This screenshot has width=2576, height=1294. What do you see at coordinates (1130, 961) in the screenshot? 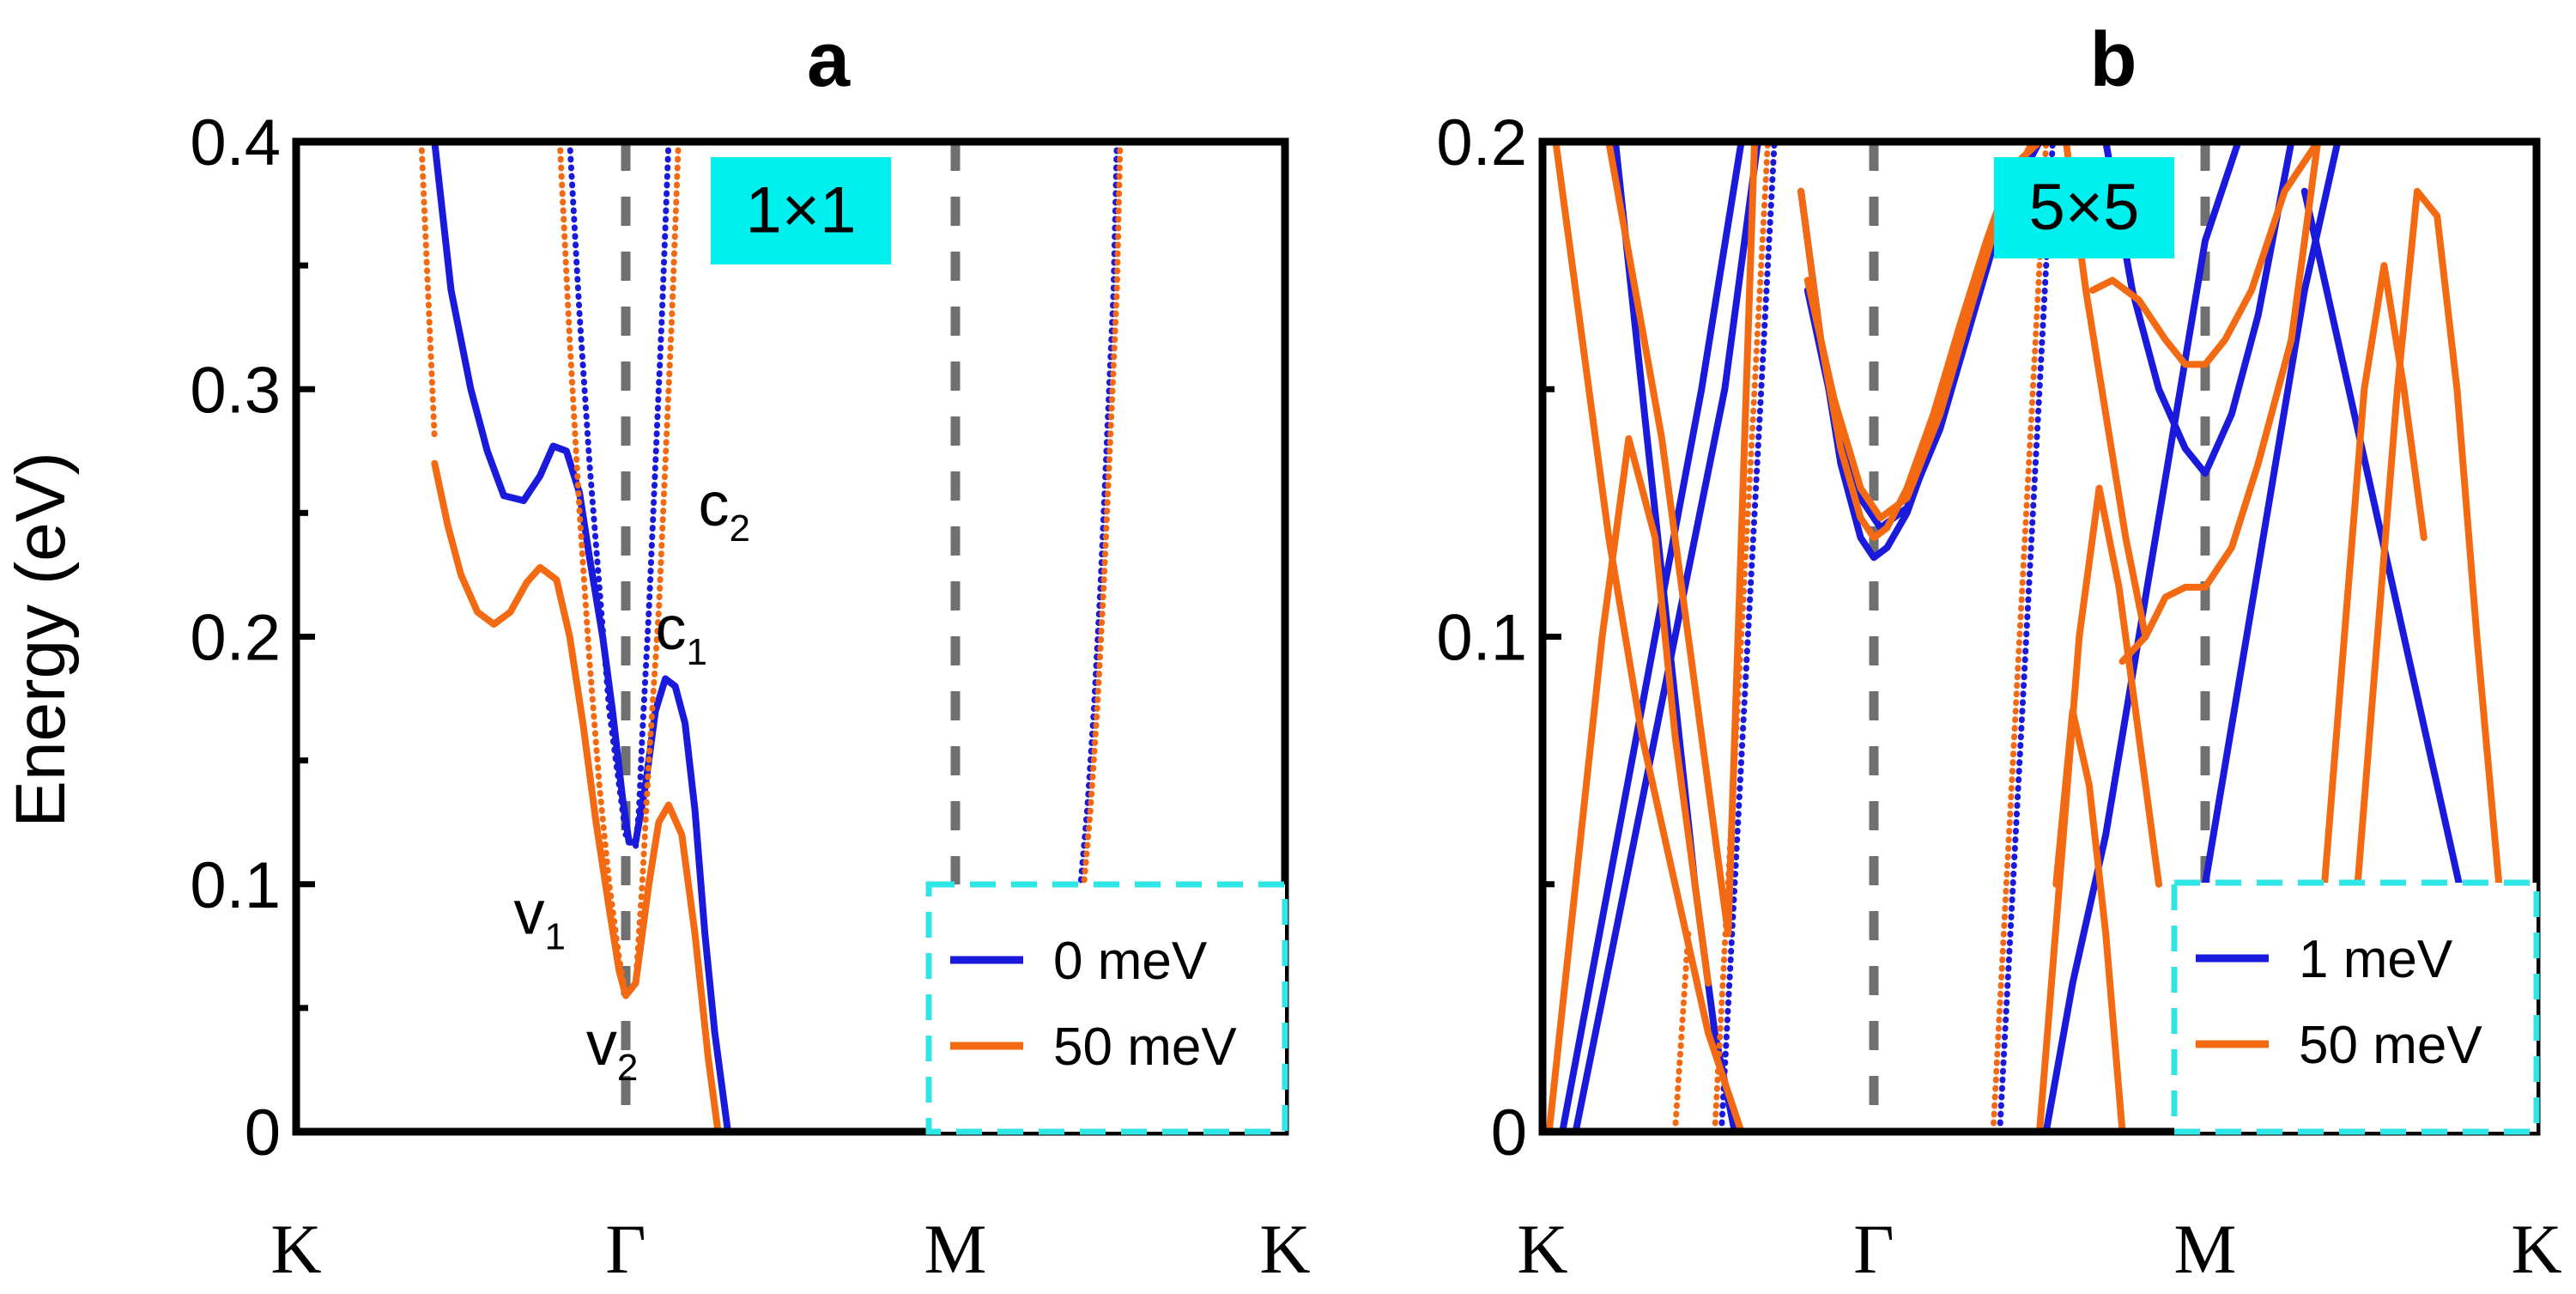
I see `legend-label: 0 meV` at bounding box center [1130, 961].